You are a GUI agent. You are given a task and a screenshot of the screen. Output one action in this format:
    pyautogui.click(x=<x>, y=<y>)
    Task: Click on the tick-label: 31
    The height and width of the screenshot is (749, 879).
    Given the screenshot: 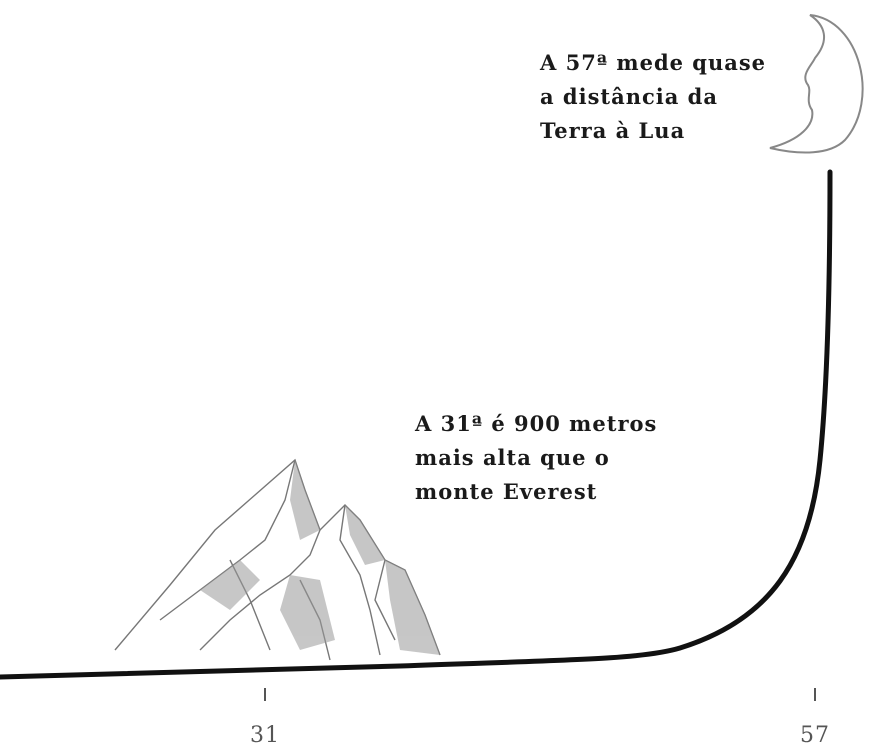 What is the action you would take?
    pyautogui.click(x=265, y=735)
    